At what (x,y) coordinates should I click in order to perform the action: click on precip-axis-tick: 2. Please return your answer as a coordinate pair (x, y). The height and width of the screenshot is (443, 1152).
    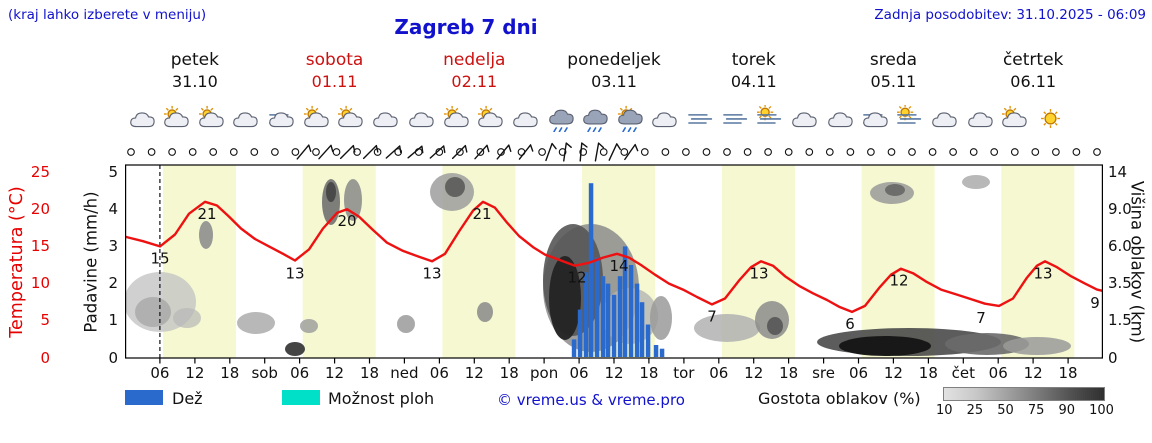
    Looking at the image, I should click on (113, 283).